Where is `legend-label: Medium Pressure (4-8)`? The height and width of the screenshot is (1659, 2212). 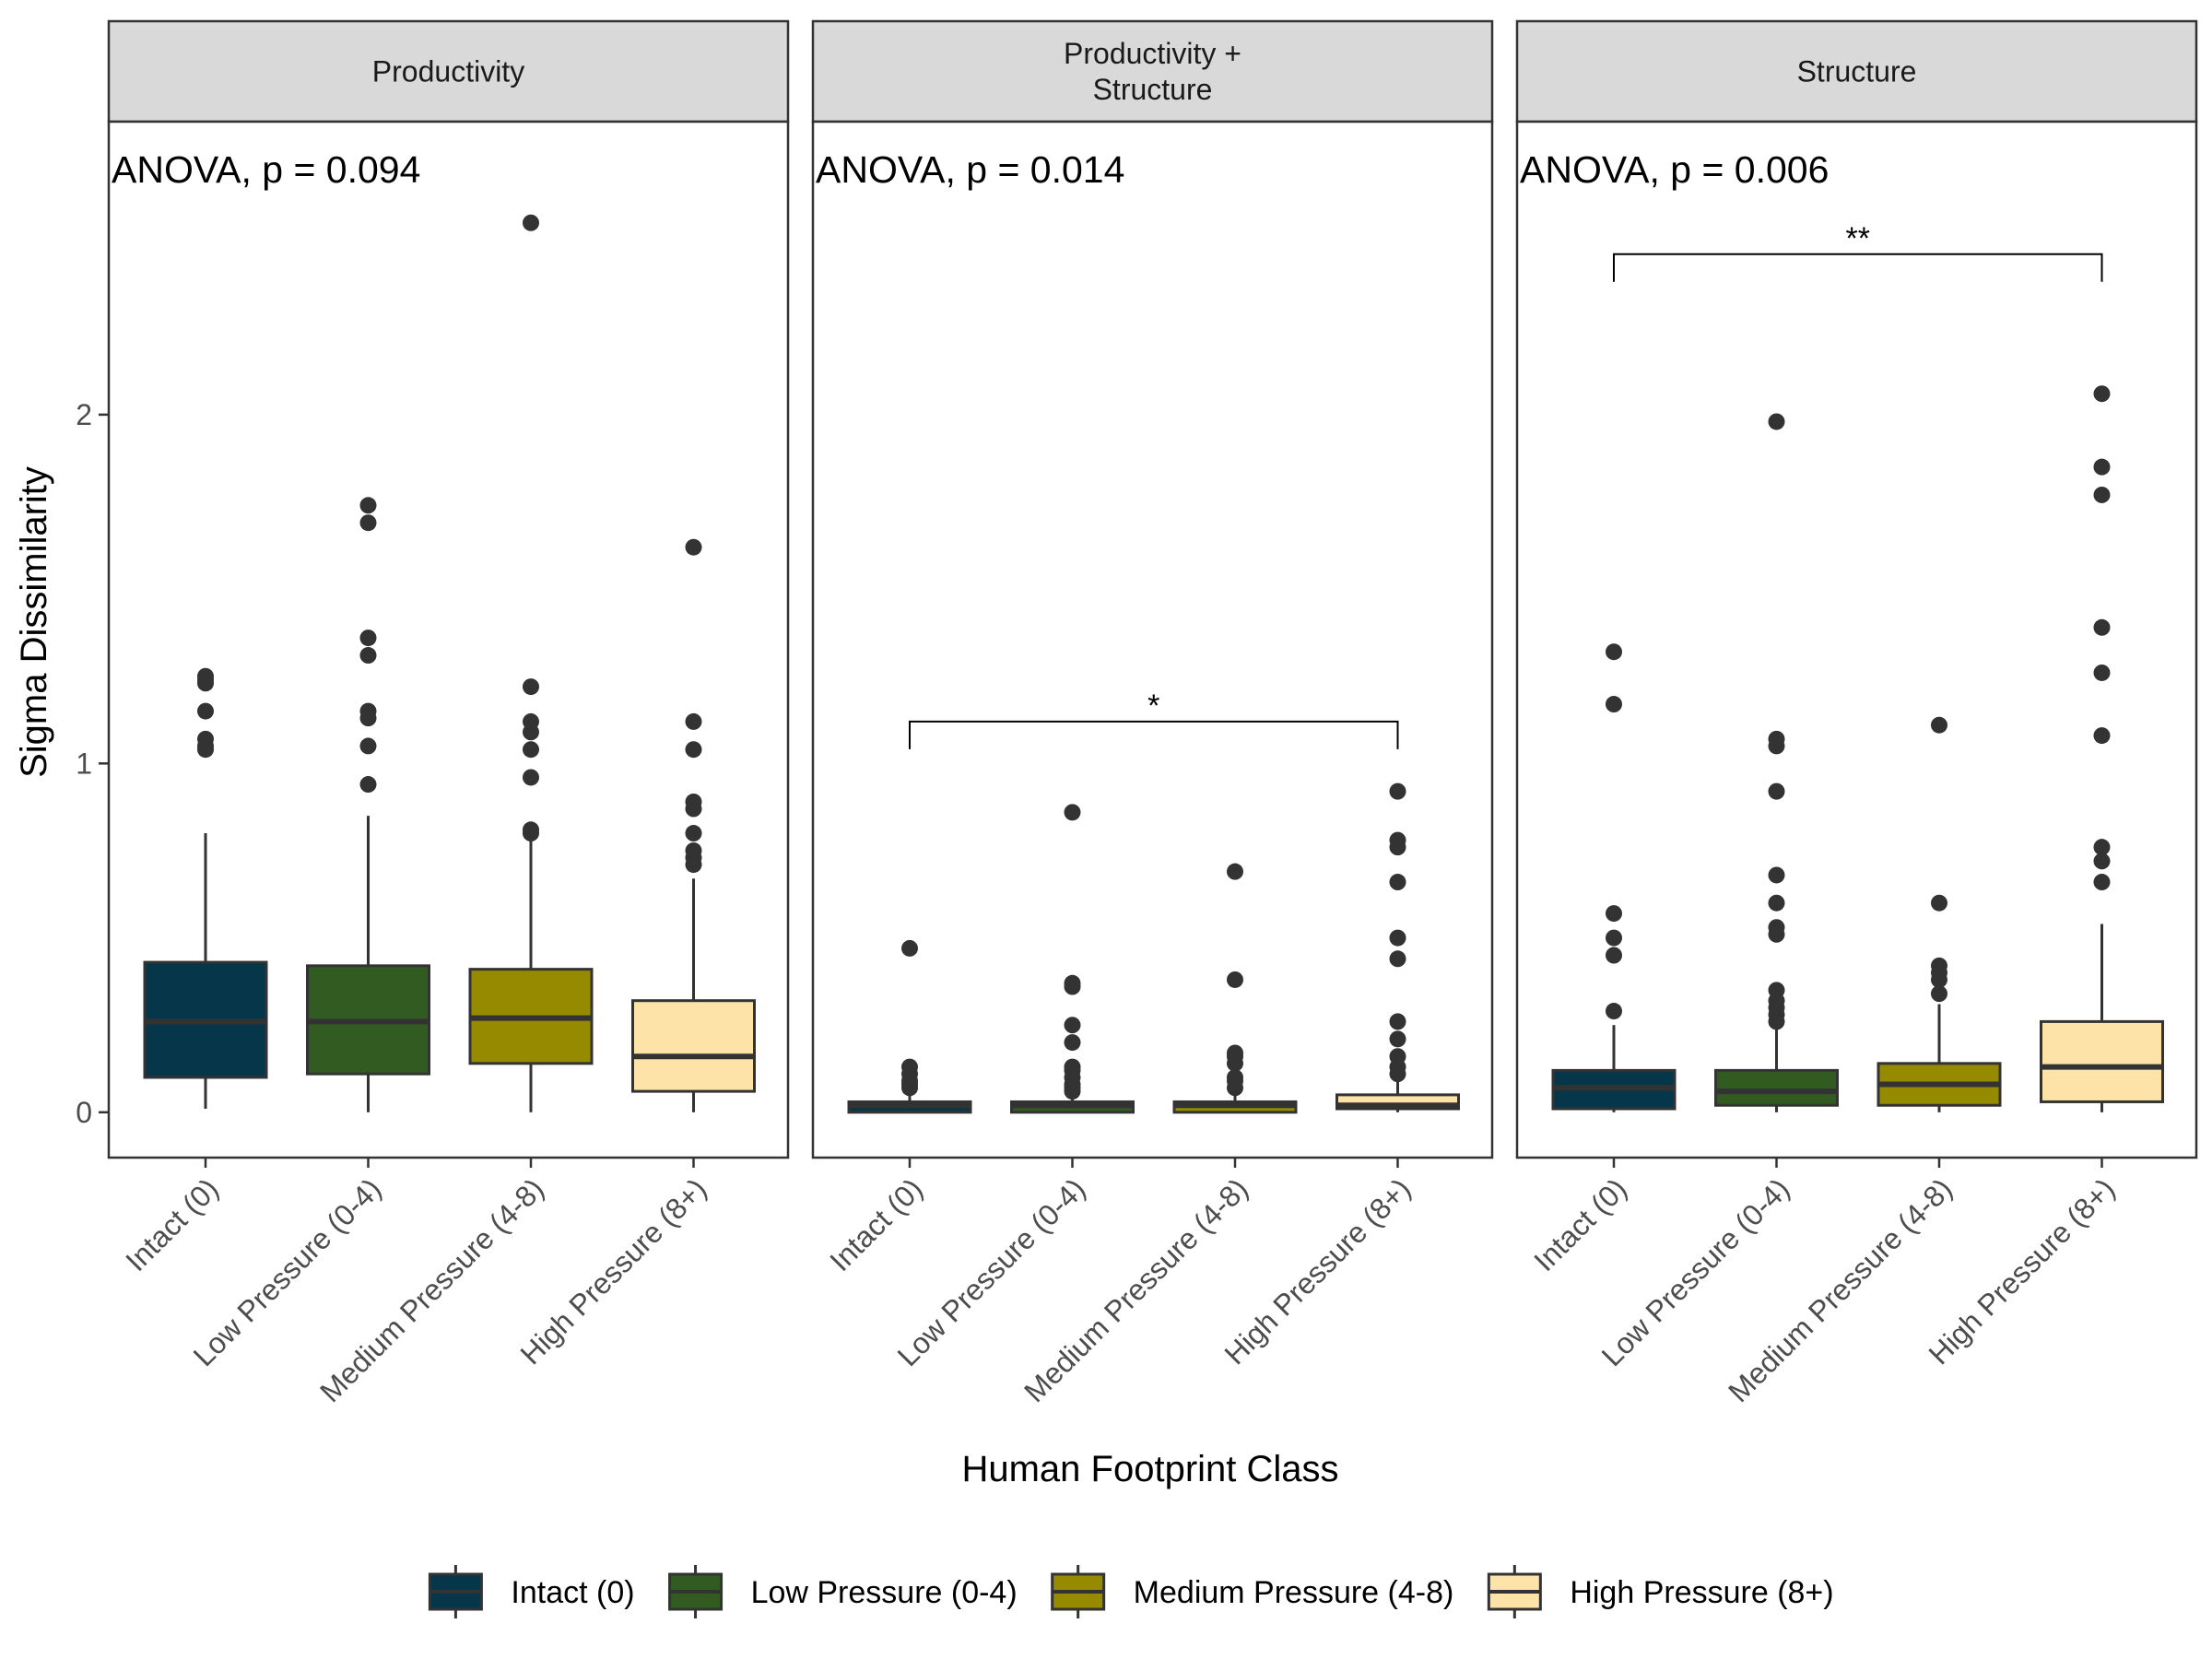
legend-label: Medium Pressure (4-8) is located at coordinates (1294, 1592).